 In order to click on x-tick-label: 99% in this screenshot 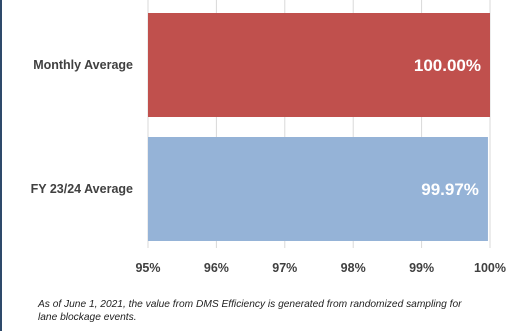, I will do `click(421, 268)`.